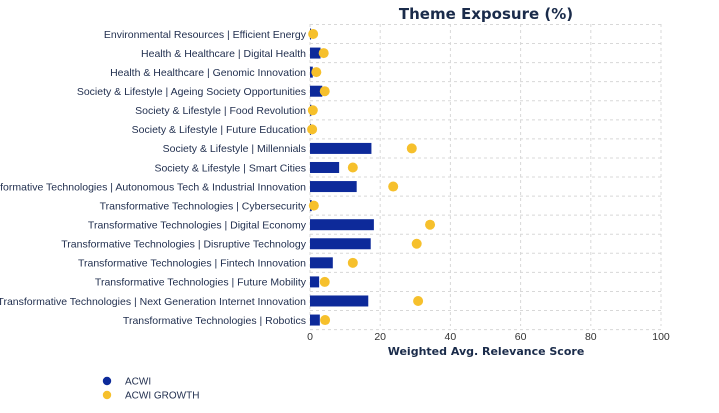 The image size is (719, 413). What do you see at coordinates (219, 130) in the screenshot?
I see `category-label: Society & Lifestyle | Future Education` at bounding box center [219, 130].